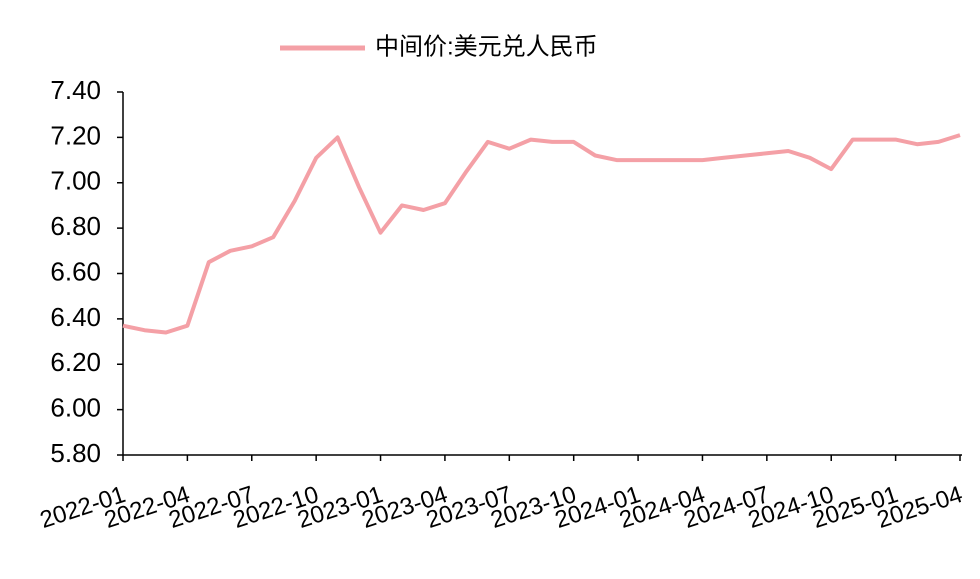  I want to click on y-tick-label: 6.40, so click(75, 317).